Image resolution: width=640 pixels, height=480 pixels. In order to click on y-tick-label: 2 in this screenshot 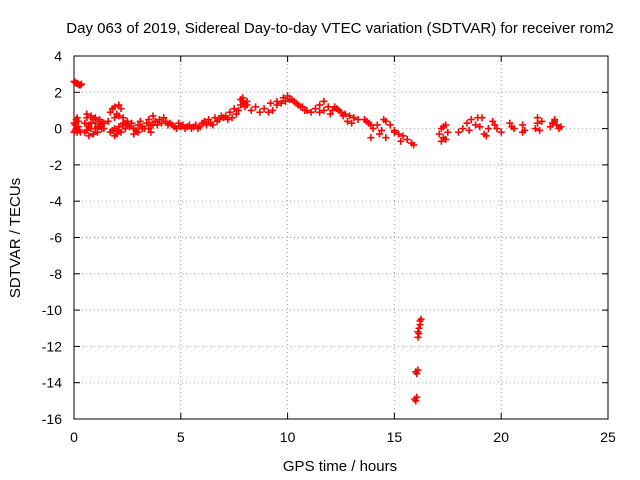, I will do `click(58, 92)`.